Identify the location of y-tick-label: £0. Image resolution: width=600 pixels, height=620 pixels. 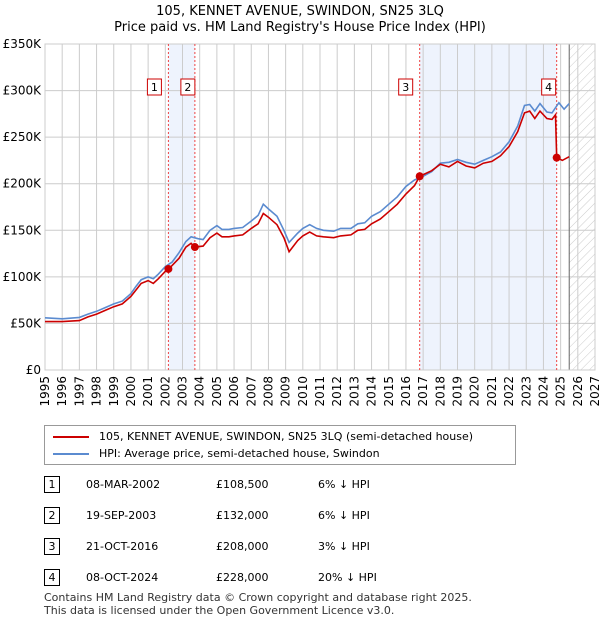
(33, 370).